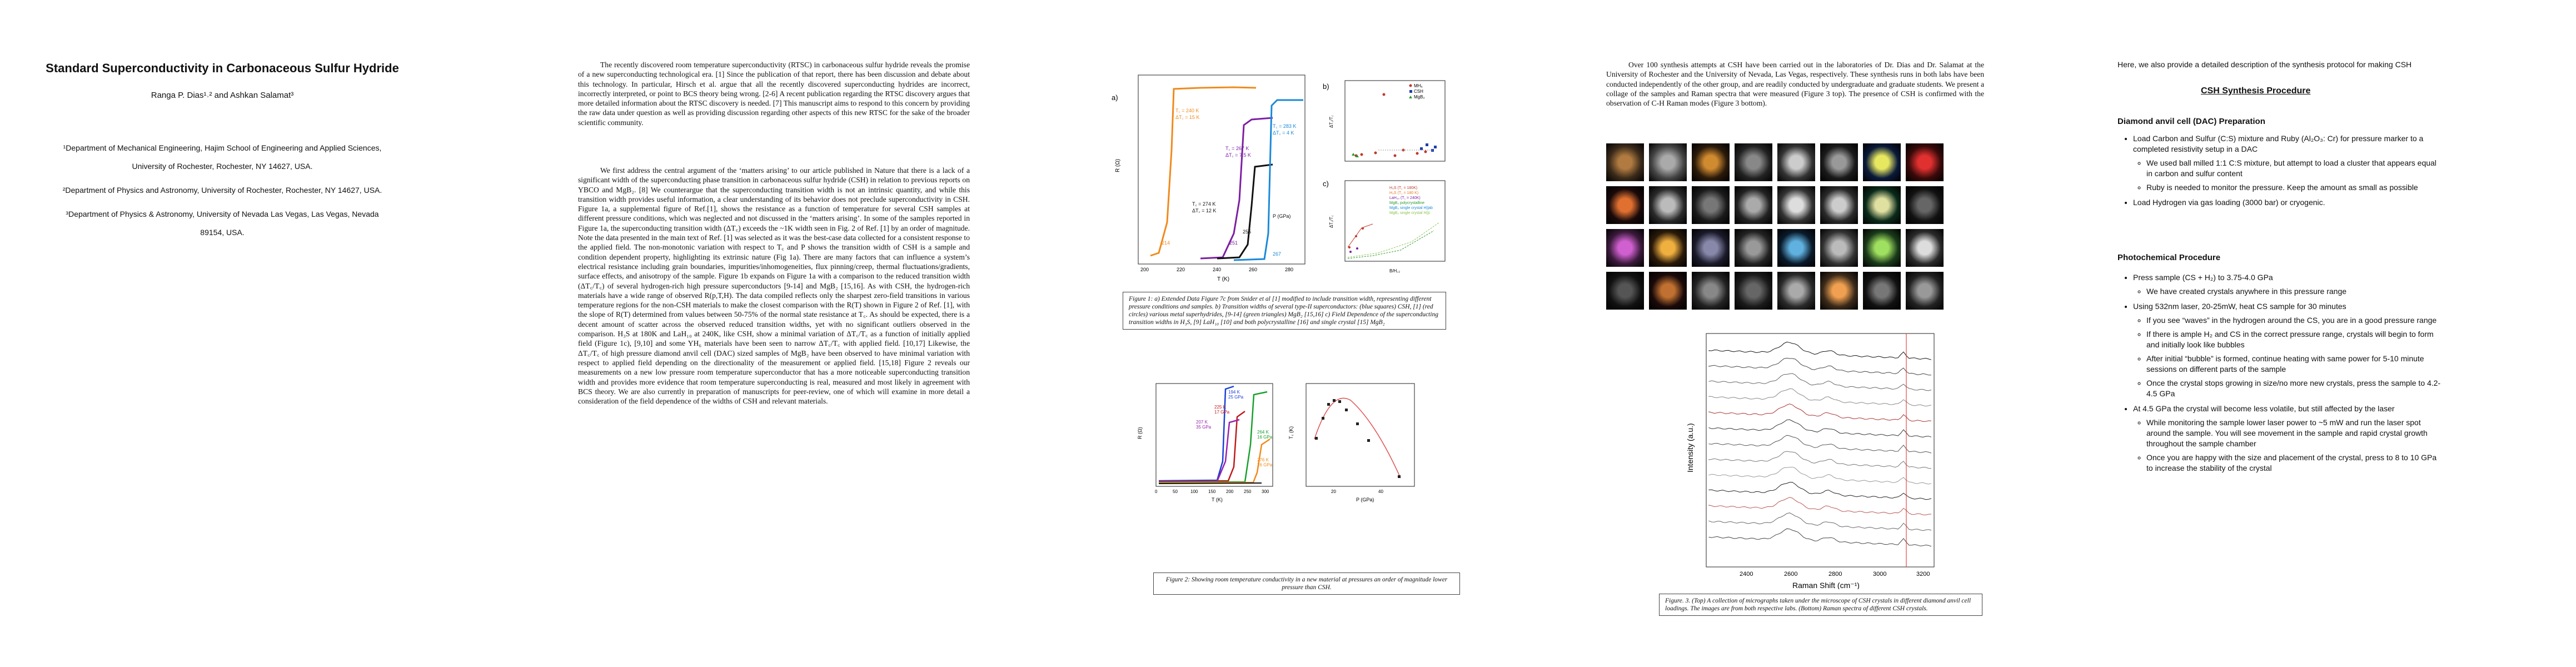 The width and height of the screenshot is (2576, 667). Describe the element at coordinates (1236, 397) in the screenshot. I see `annotation: 25 GPa` at that location.